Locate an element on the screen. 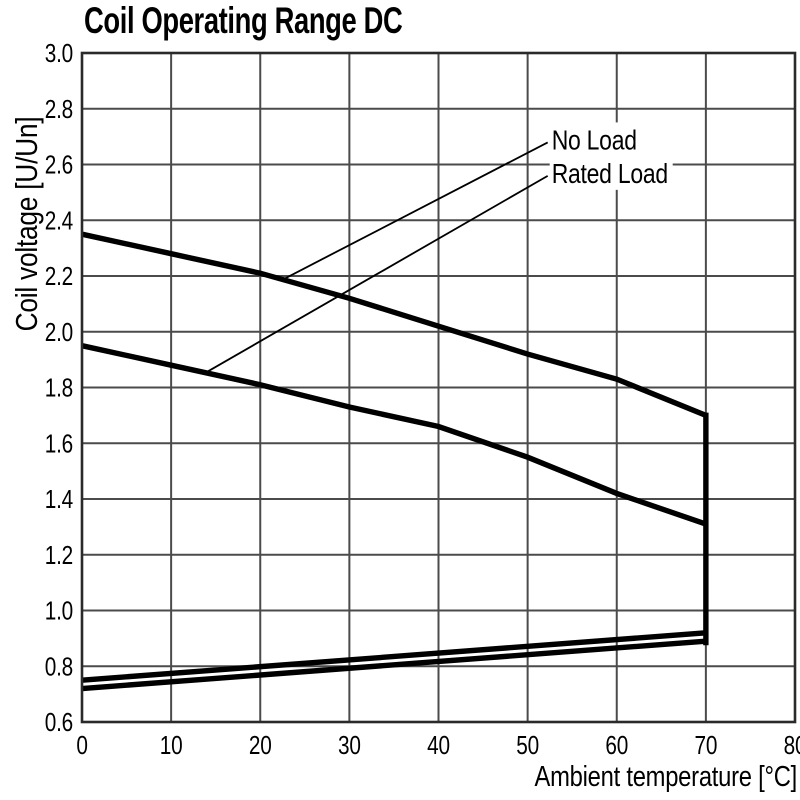 This screenshot has width=800, height=800. annotation-label-0: No Load is located at coordinates (594, 140).